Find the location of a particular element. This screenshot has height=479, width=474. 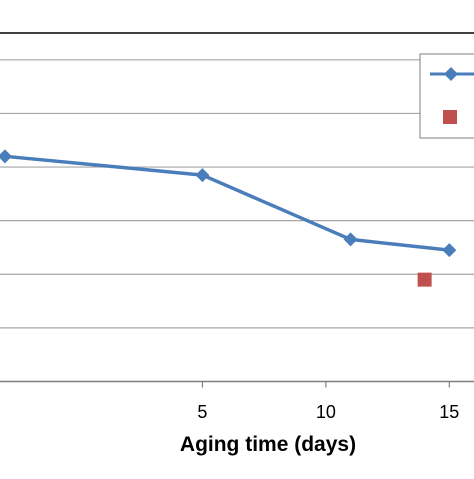

x-axis-label: Aging time (days) is located at coordinates (268, 444).